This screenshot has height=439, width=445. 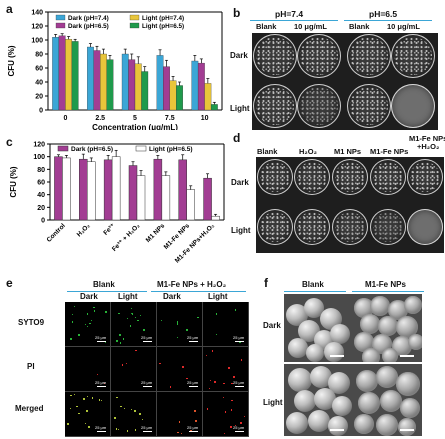 What do you see at coordinates (84, 230) in the screenshot?
I see `c-xtick-label: H₂O₂` at bounding box center [84, 230].